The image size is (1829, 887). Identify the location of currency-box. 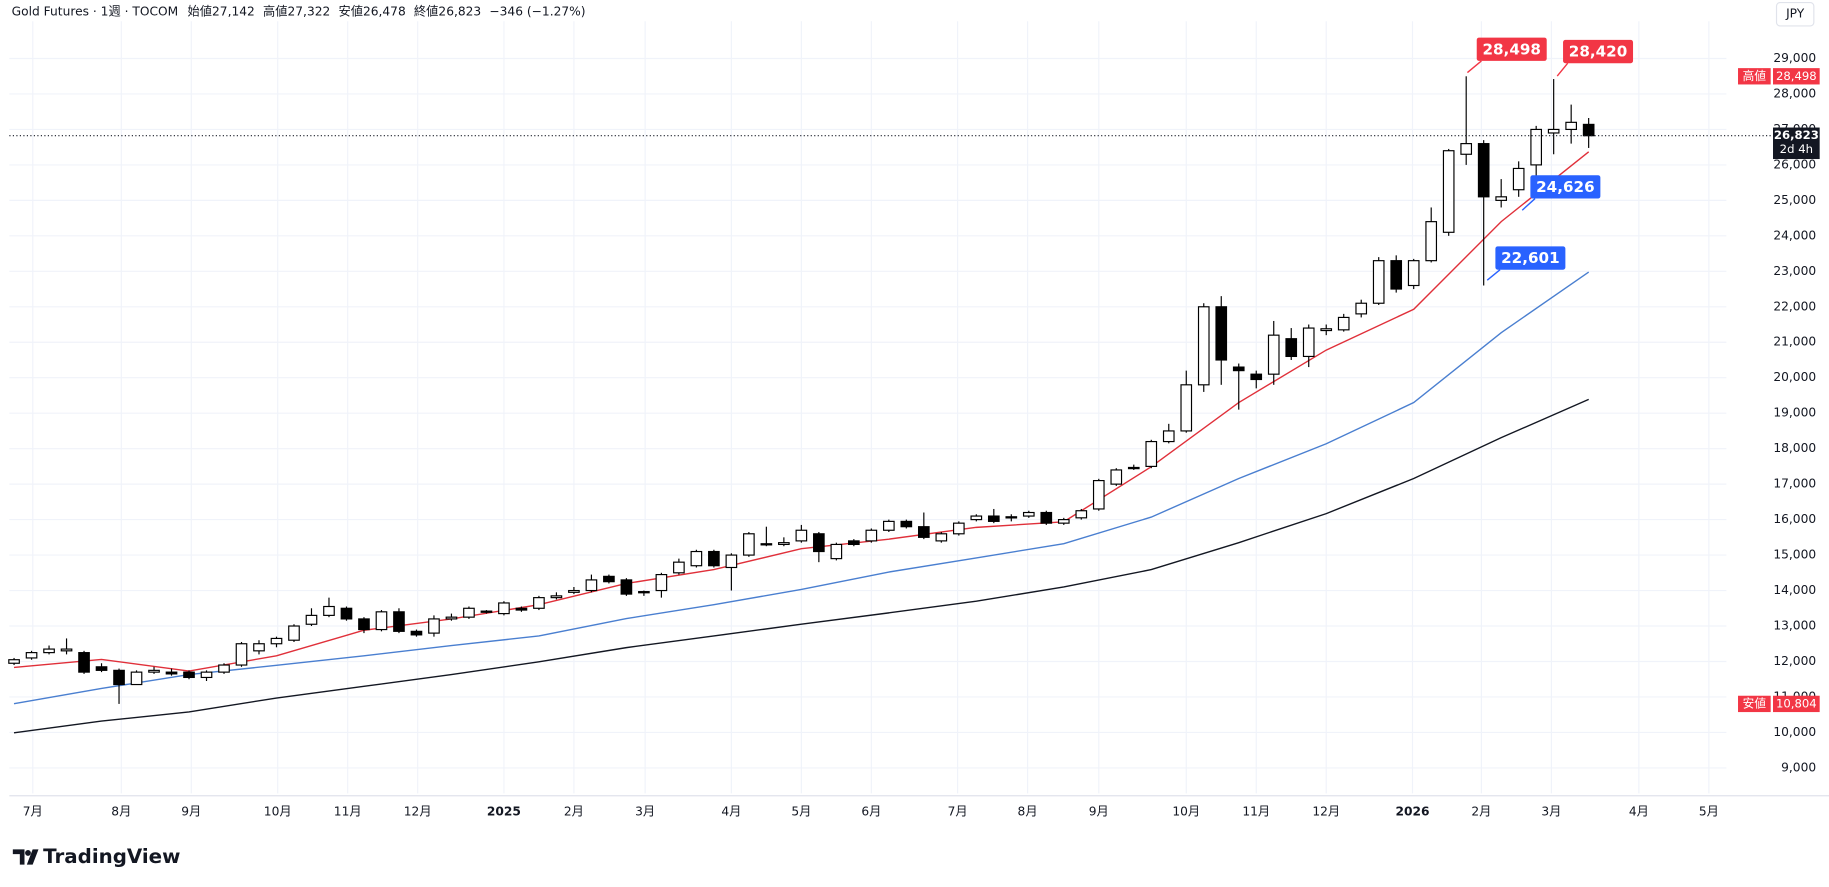
(1795, 14).